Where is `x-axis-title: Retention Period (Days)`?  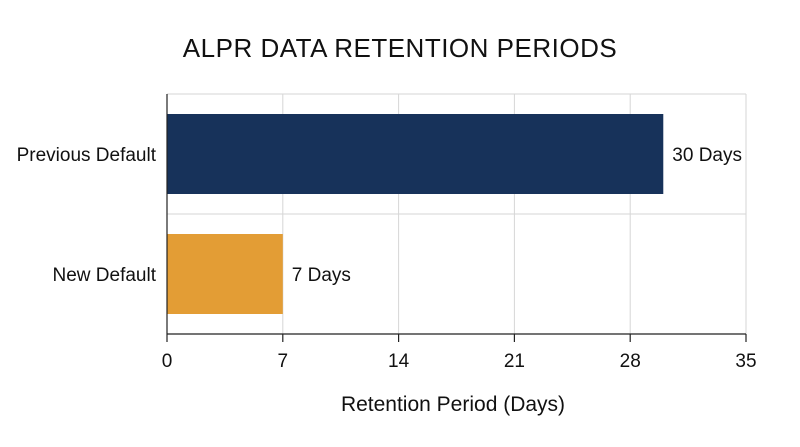
x-axis-title: Retention Period (Days) is located at coordinates (453, 404).